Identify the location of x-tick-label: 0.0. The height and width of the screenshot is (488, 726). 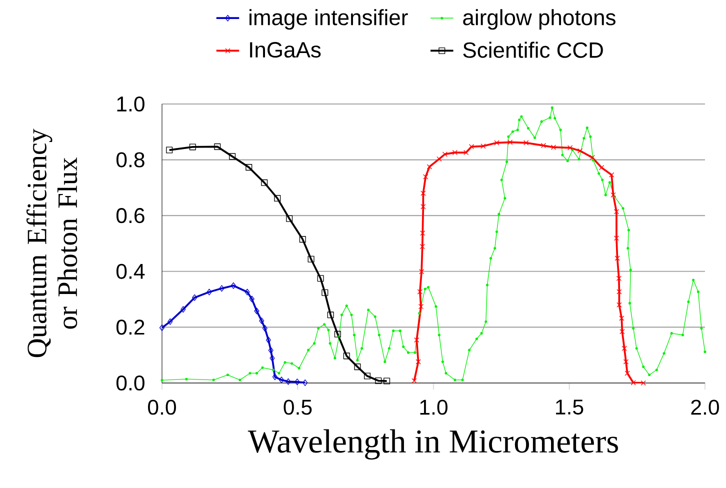
(162, 407).